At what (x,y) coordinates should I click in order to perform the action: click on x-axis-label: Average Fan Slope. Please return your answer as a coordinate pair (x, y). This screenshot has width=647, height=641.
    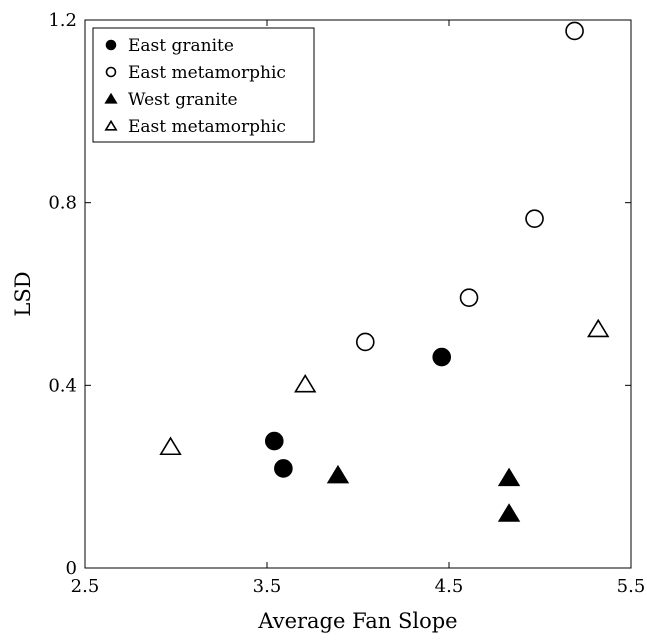
    Looking at the image, I should click on (357, 621).